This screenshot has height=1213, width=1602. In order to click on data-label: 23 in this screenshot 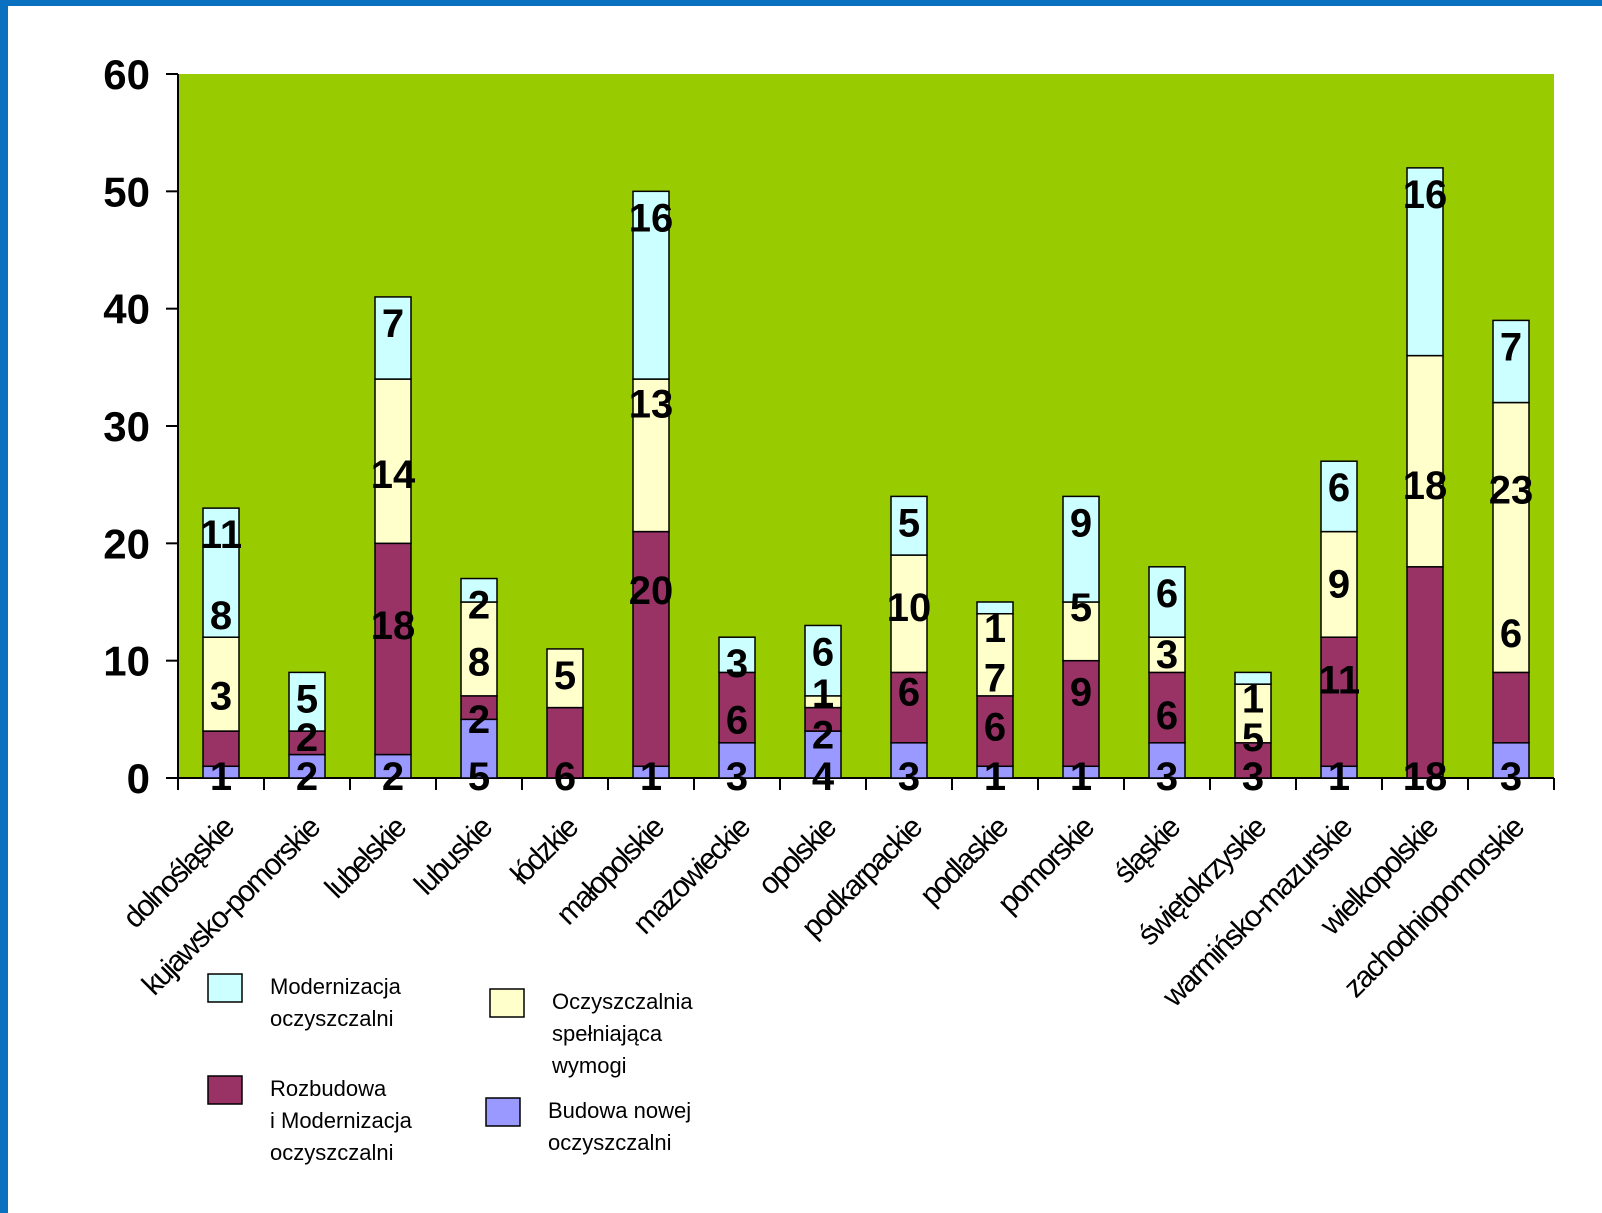, I will do `click(1511, 491)`.